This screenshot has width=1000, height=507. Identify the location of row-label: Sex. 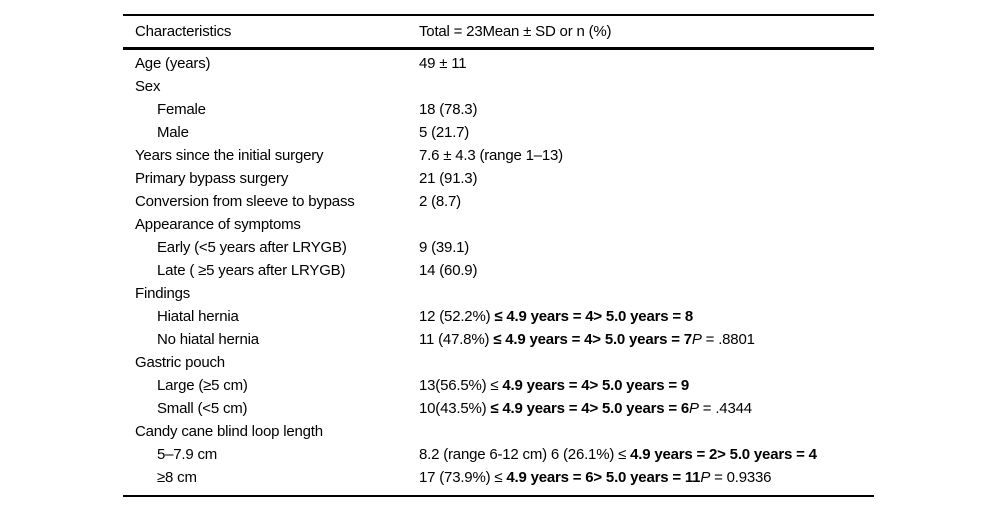
(148, 86).